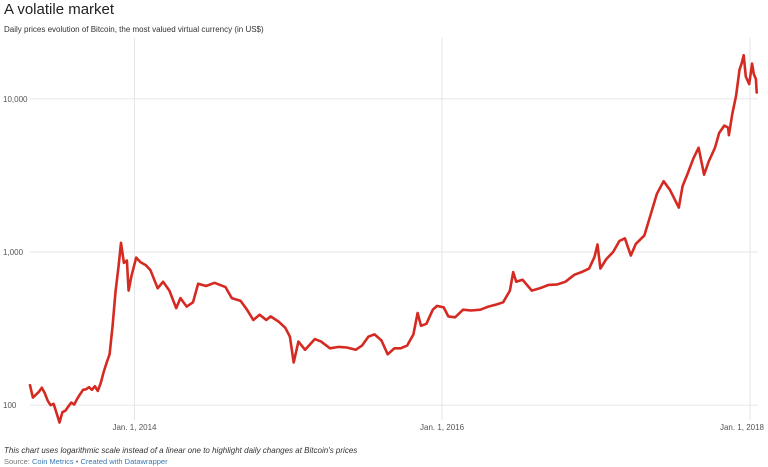 This screenshot has width=768, height=467. Describe the element at coordinates (442, 427) in the screenshot. I see `x-tick-label: Jan. 1, 2016` at that location.